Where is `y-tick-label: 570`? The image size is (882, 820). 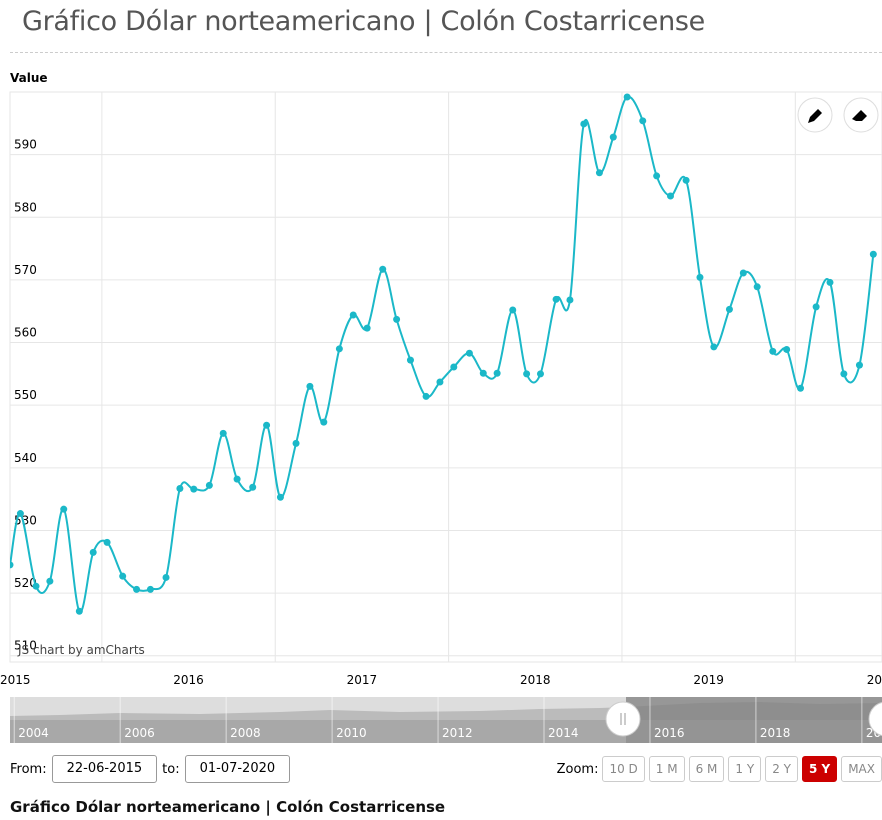 y-tick-label: 570 is located at coordinates (25, 270).